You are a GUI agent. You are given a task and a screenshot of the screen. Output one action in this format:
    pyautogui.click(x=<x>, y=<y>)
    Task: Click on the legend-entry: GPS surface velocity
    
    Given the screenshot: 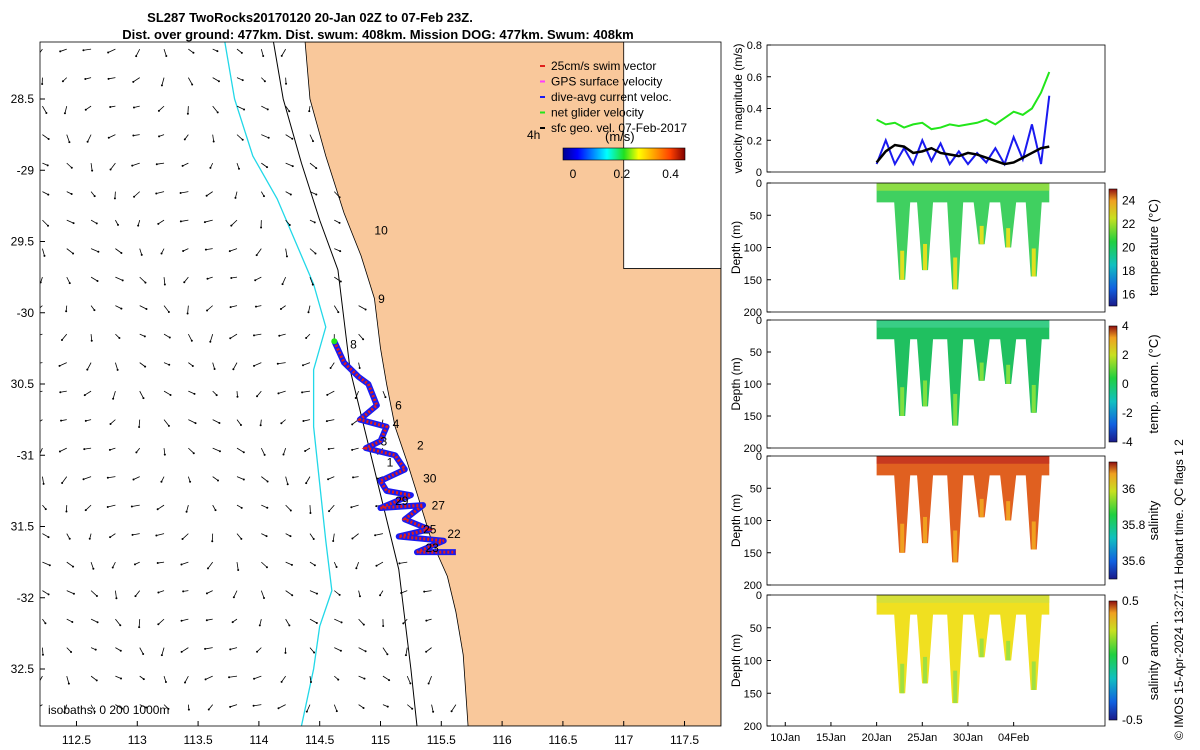 What is the action you would take?
    pyautogui.click(x=606, y=82)
    